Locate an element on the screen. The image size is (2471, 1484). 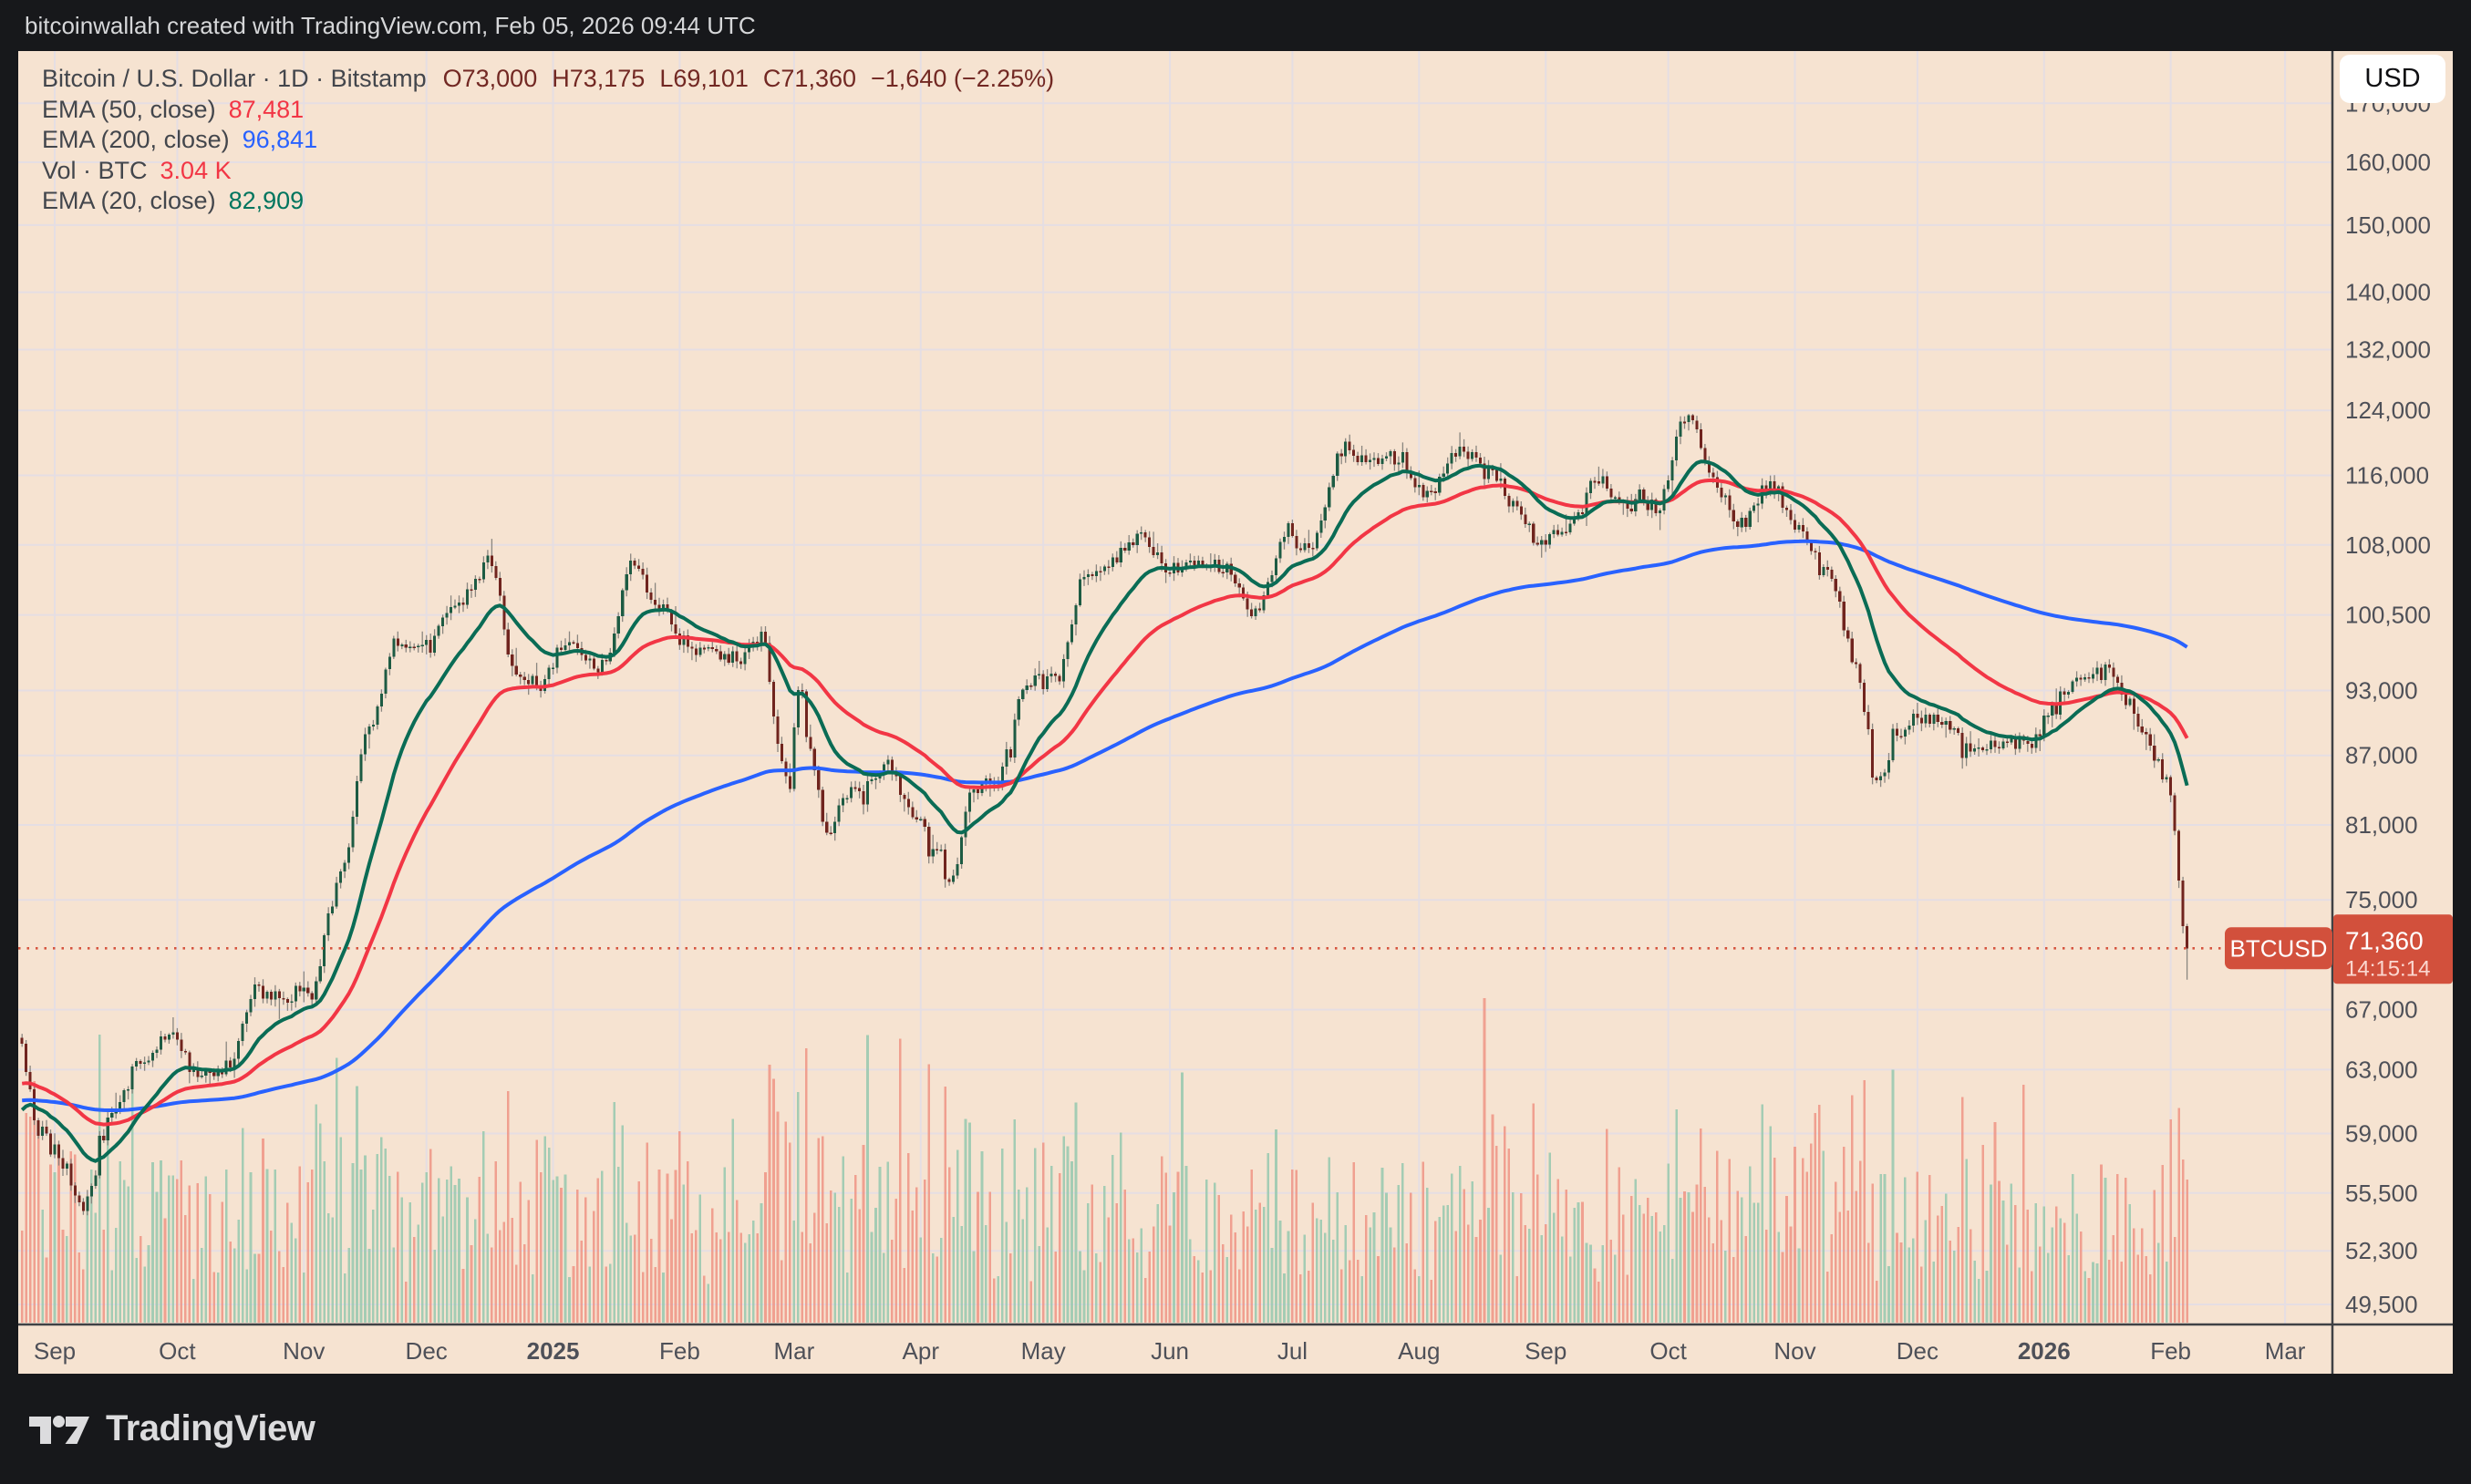
price-tick-label: 108,000 is located at coordinates (2388, 545).